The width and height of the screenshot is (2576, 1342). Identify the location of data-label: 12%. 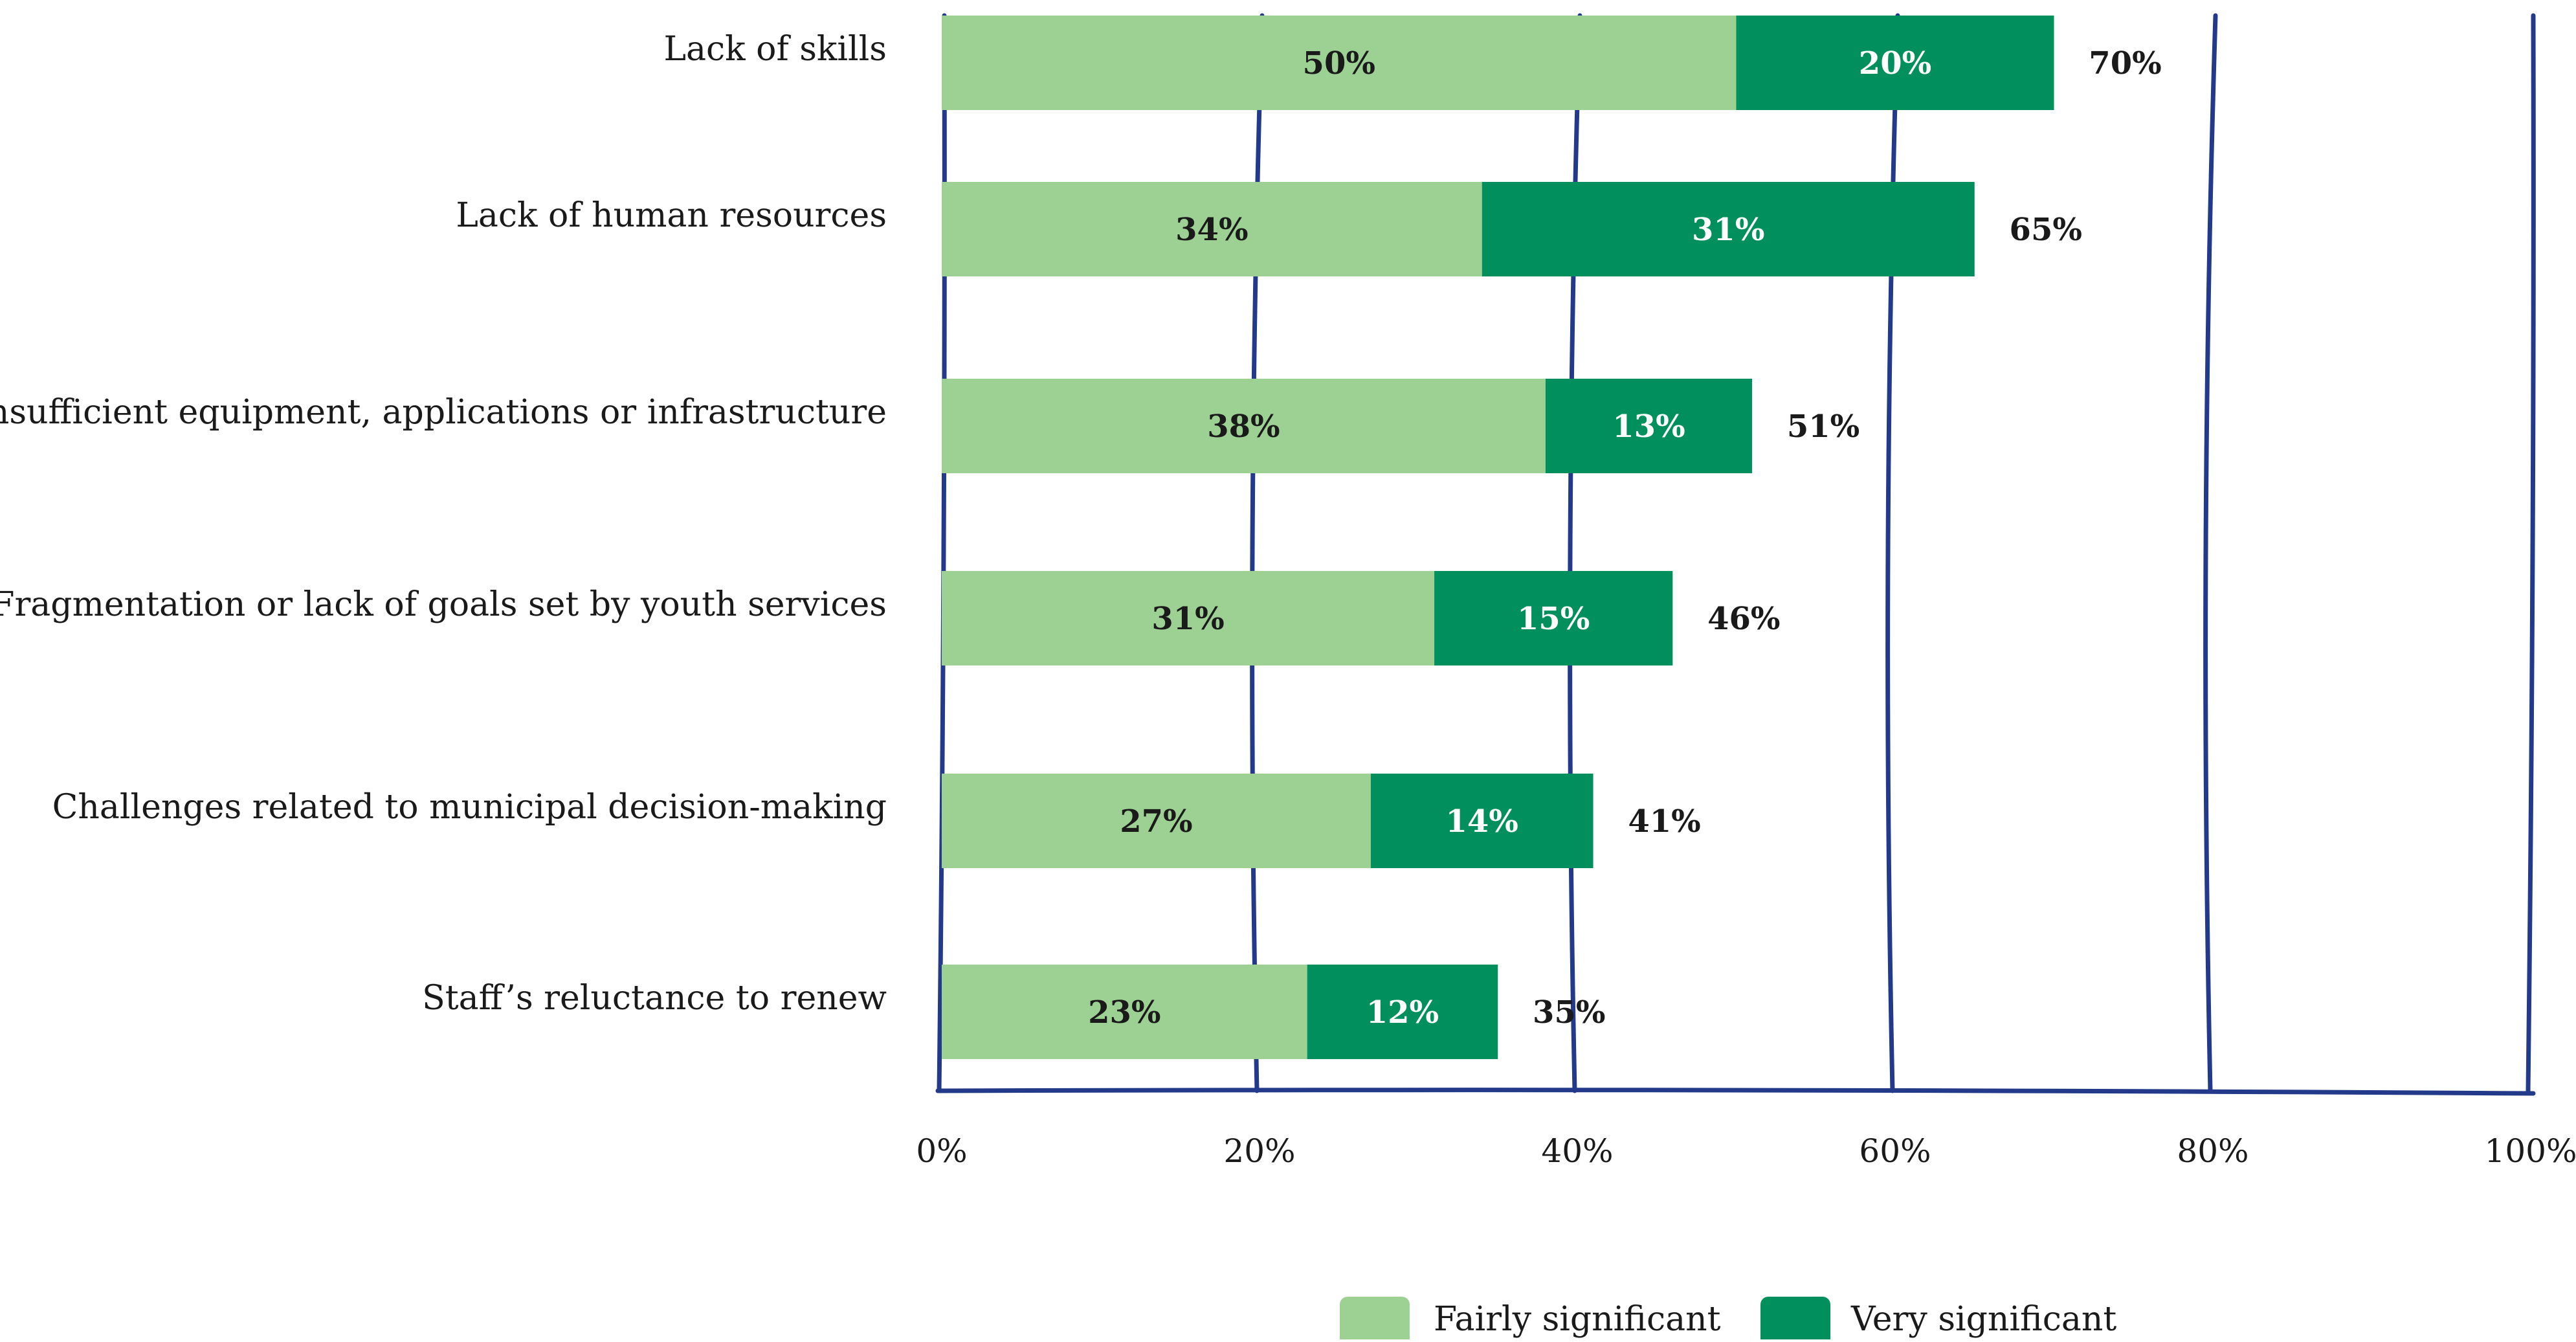
(1402, 1012).